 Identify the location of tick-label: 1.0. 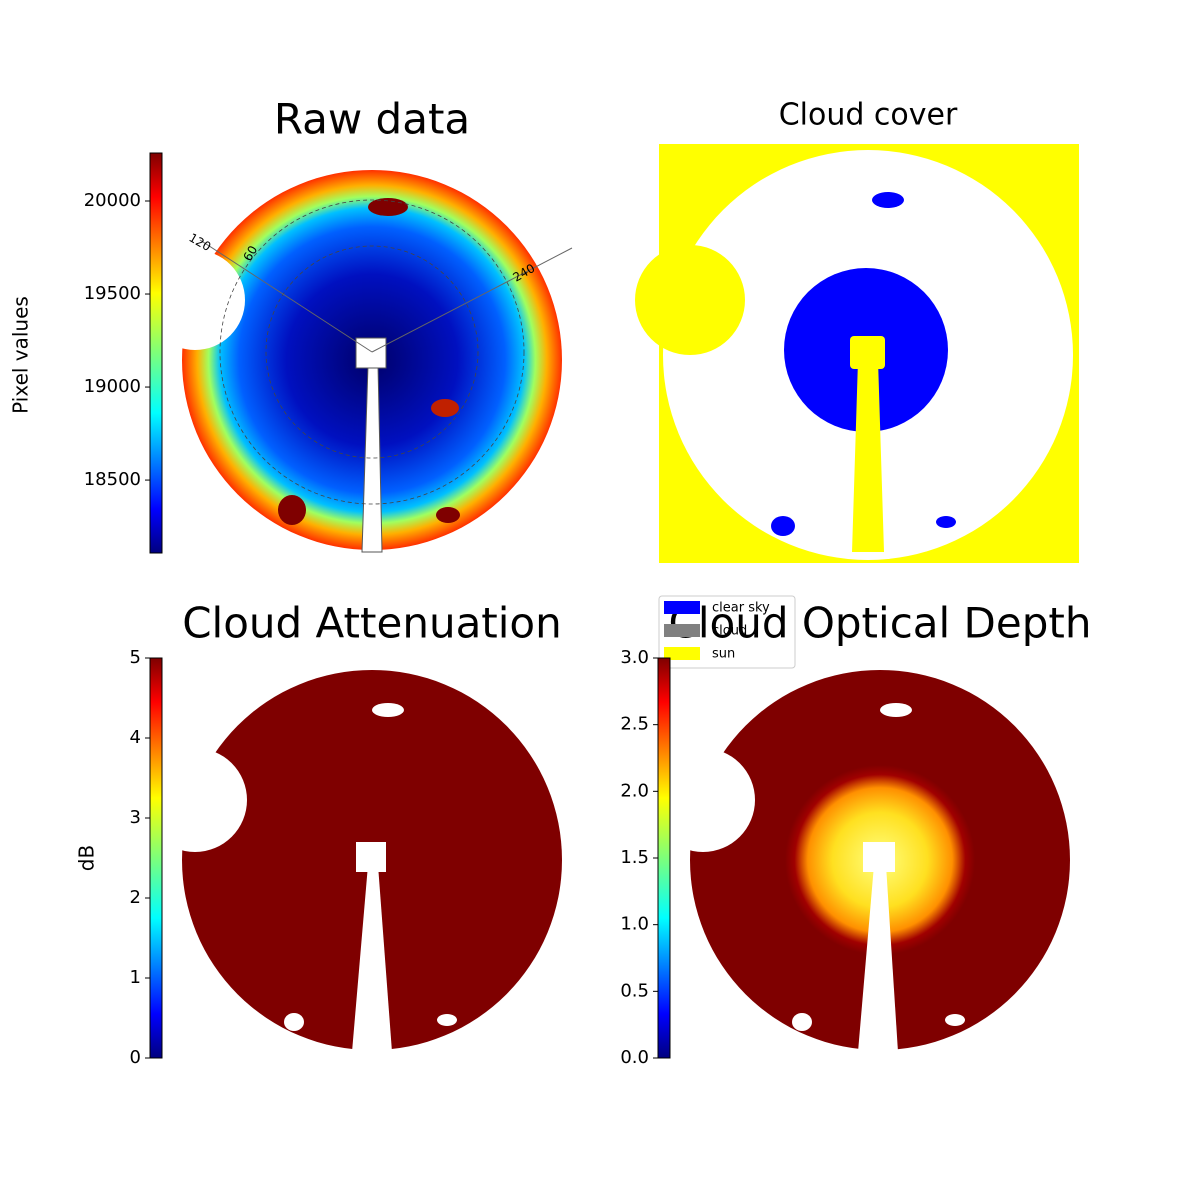
(634, 924).